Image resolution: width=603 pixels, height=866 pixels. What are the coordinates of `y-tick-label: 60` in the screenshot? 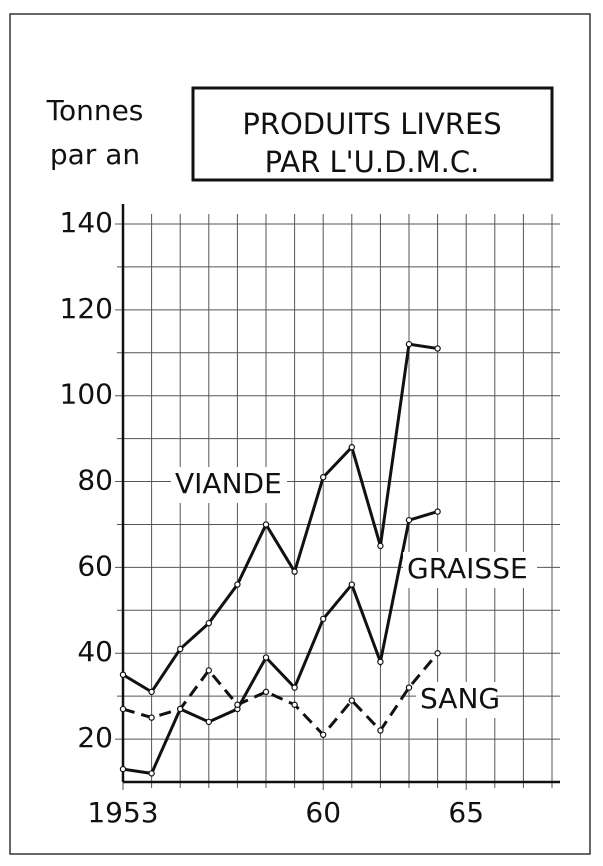 It's located at (95, 565).